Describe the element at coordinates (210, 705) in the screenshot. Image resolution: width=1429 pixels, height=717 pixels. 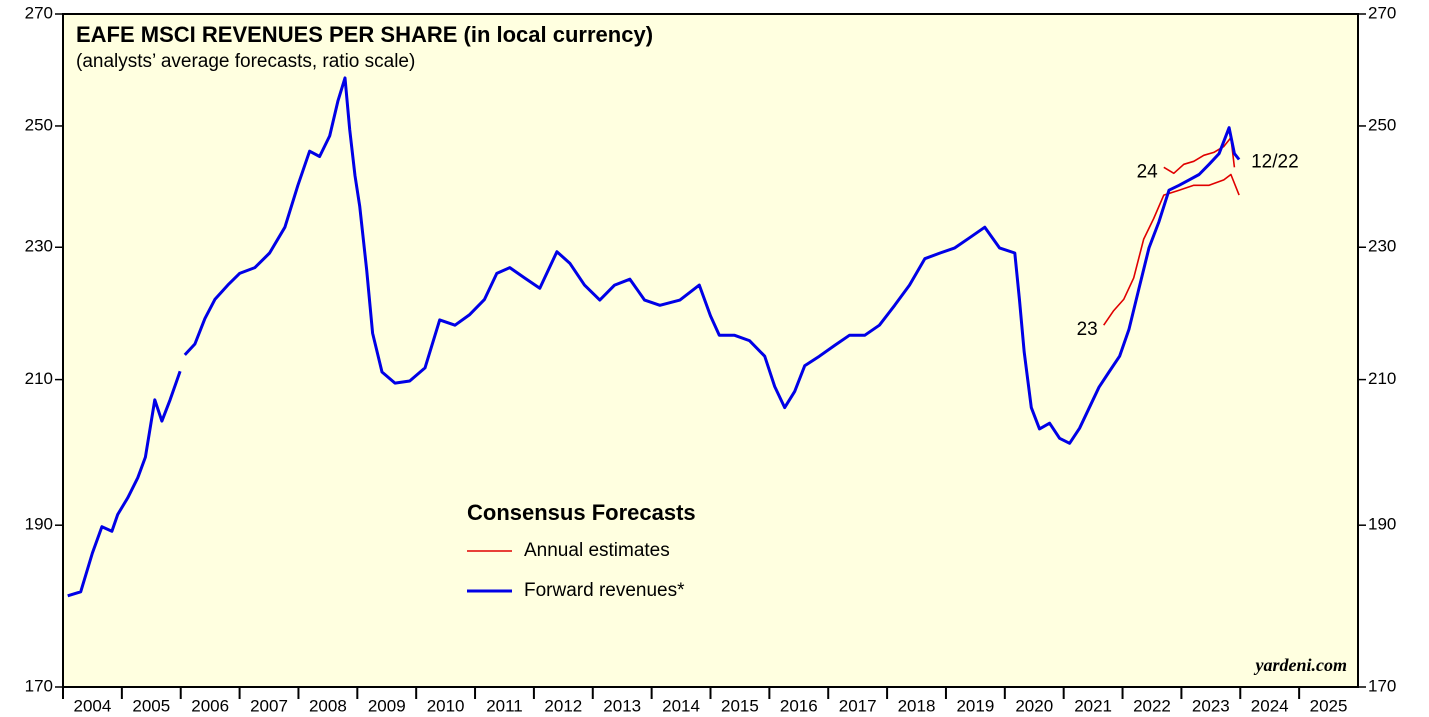
I see `x-tick-label: 2006` at that location.